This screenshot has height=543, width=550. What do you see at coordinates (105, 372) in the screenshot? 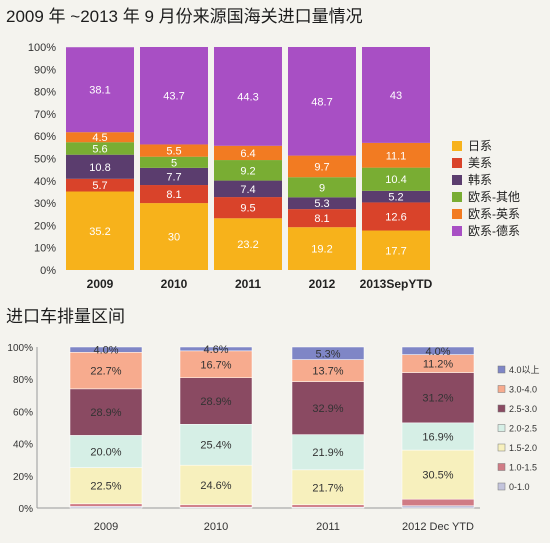
I see `data-label: 22.7%` at bounding box center [105, 372].